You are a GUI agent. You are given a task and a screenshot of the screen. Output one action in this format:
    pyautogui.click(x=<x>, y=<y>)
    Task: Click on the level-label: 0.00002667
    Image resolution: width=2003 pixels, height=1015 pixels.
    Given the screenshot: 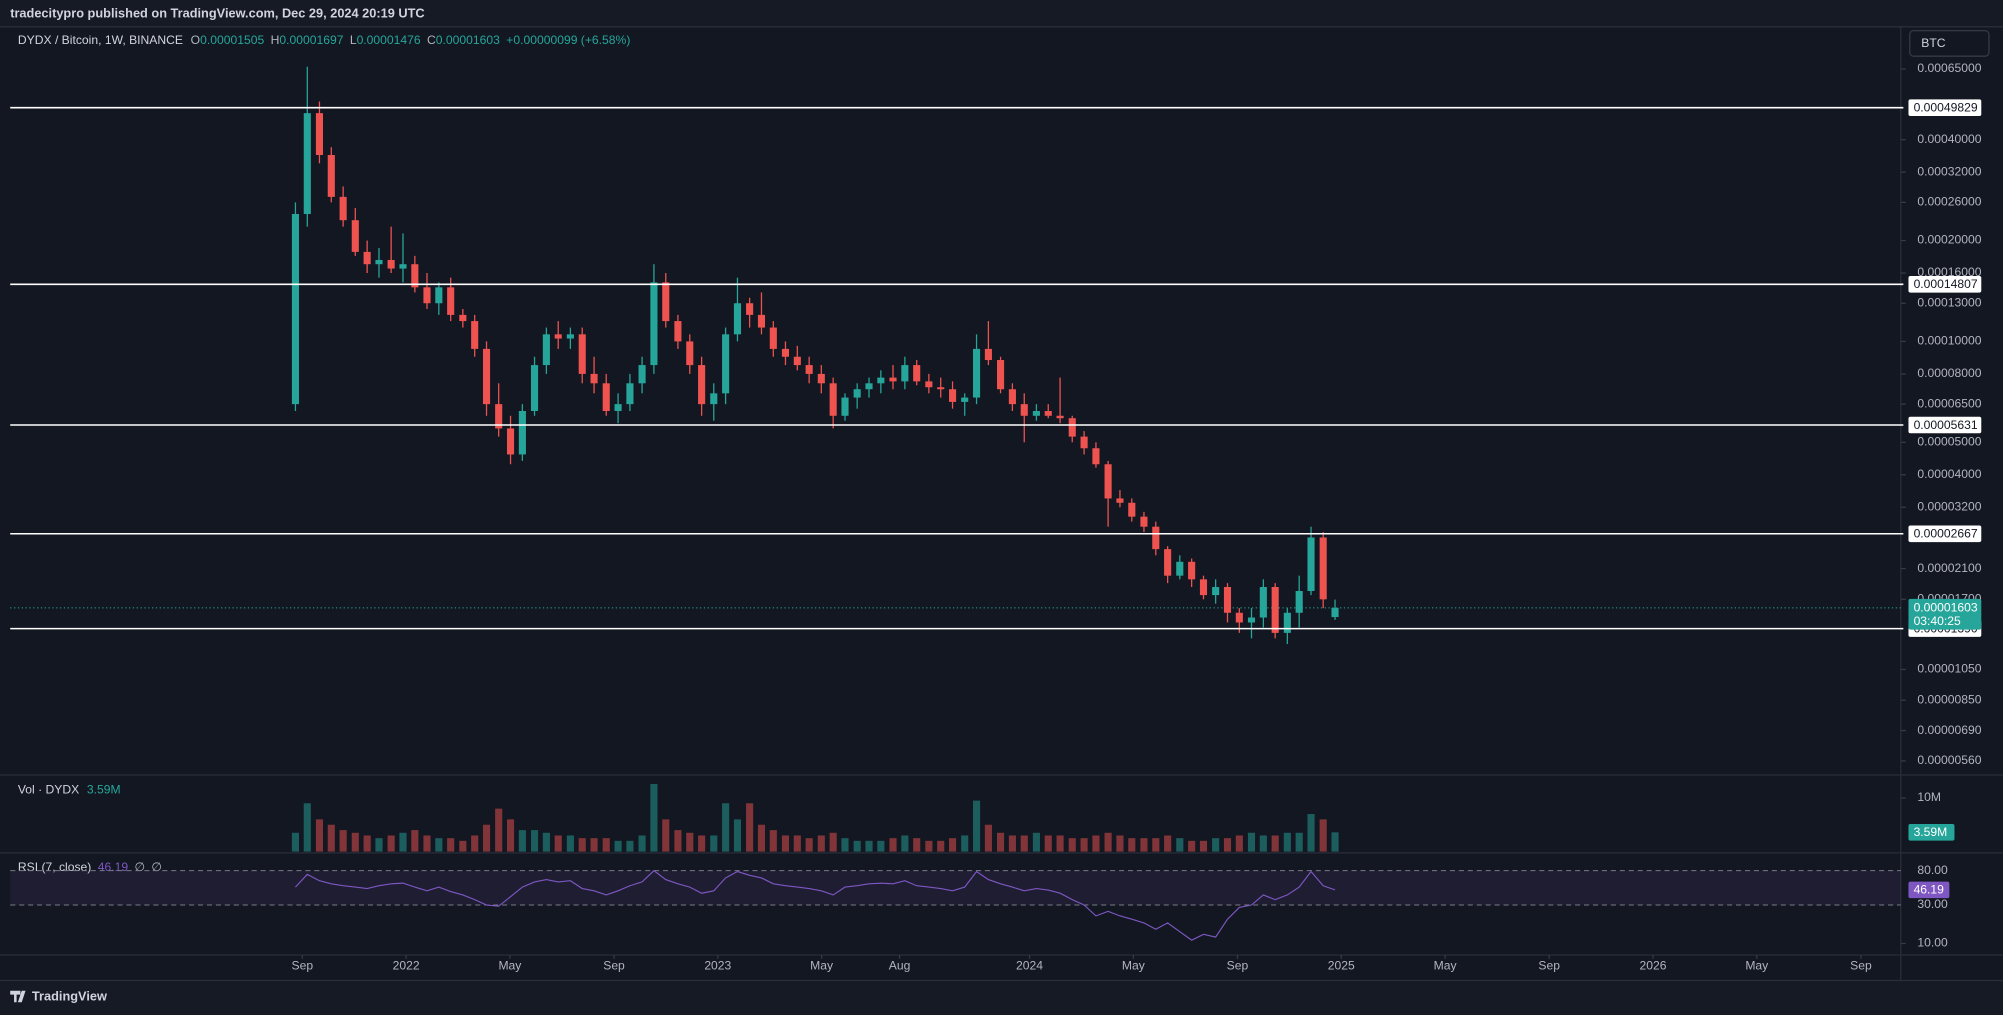 What is the action you would take?
    pyautogui.click(x=1946, y=534)
    